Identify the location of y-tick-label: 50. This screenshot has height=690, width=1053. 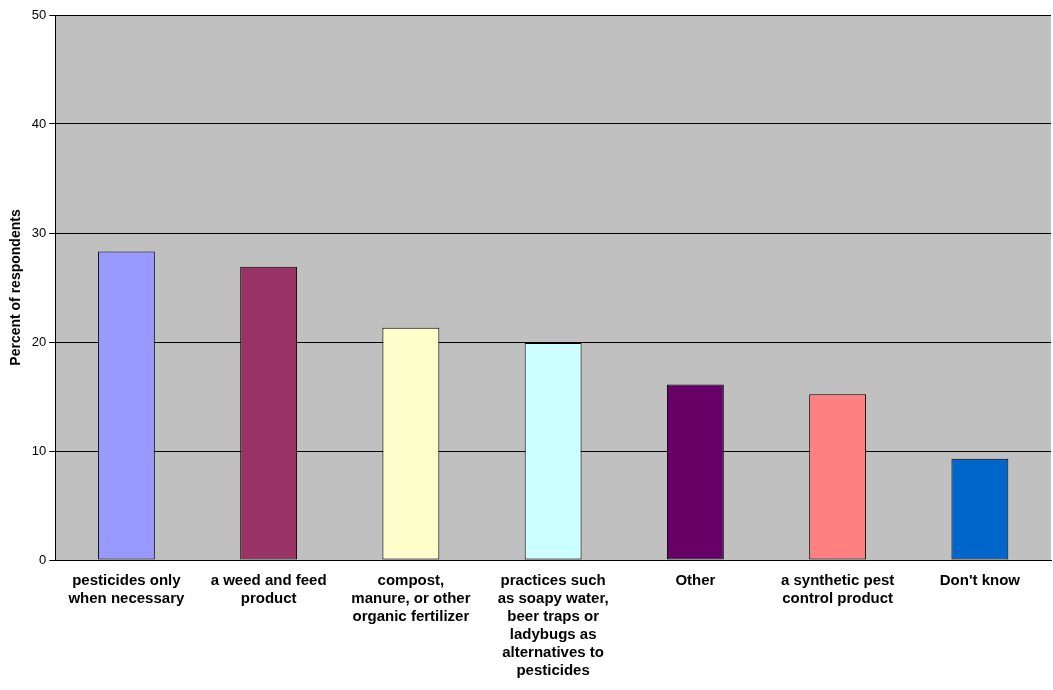
(39, 14).